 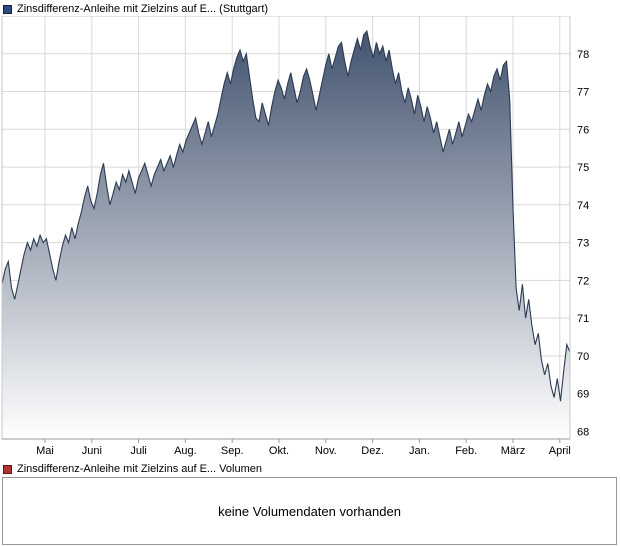 I want to click on y-axis-label: 78, so click(x=583, y=55).